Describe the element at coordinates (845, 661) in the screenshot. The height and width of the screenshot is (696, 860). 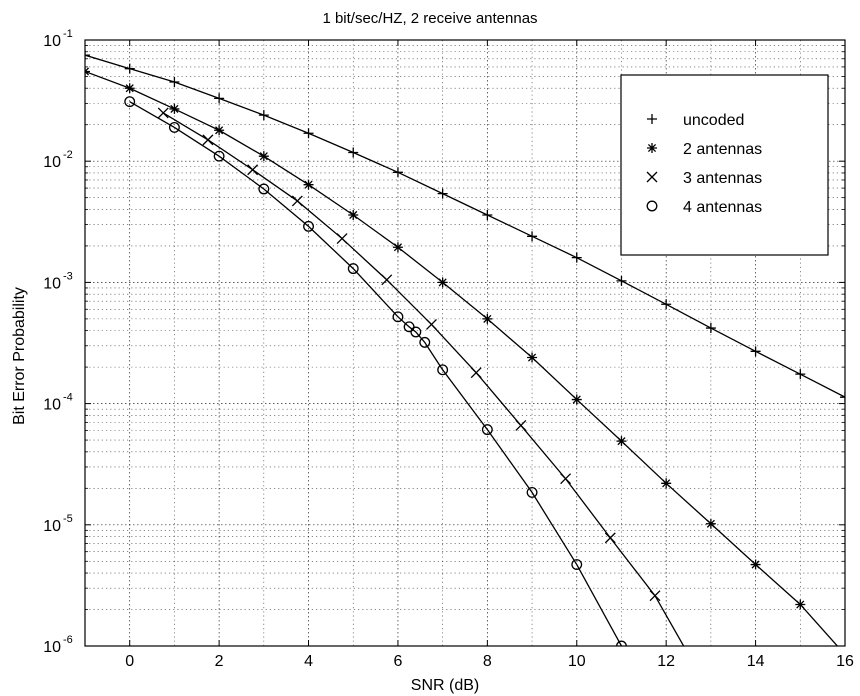
I see `x-tick-label: 16` at that location.